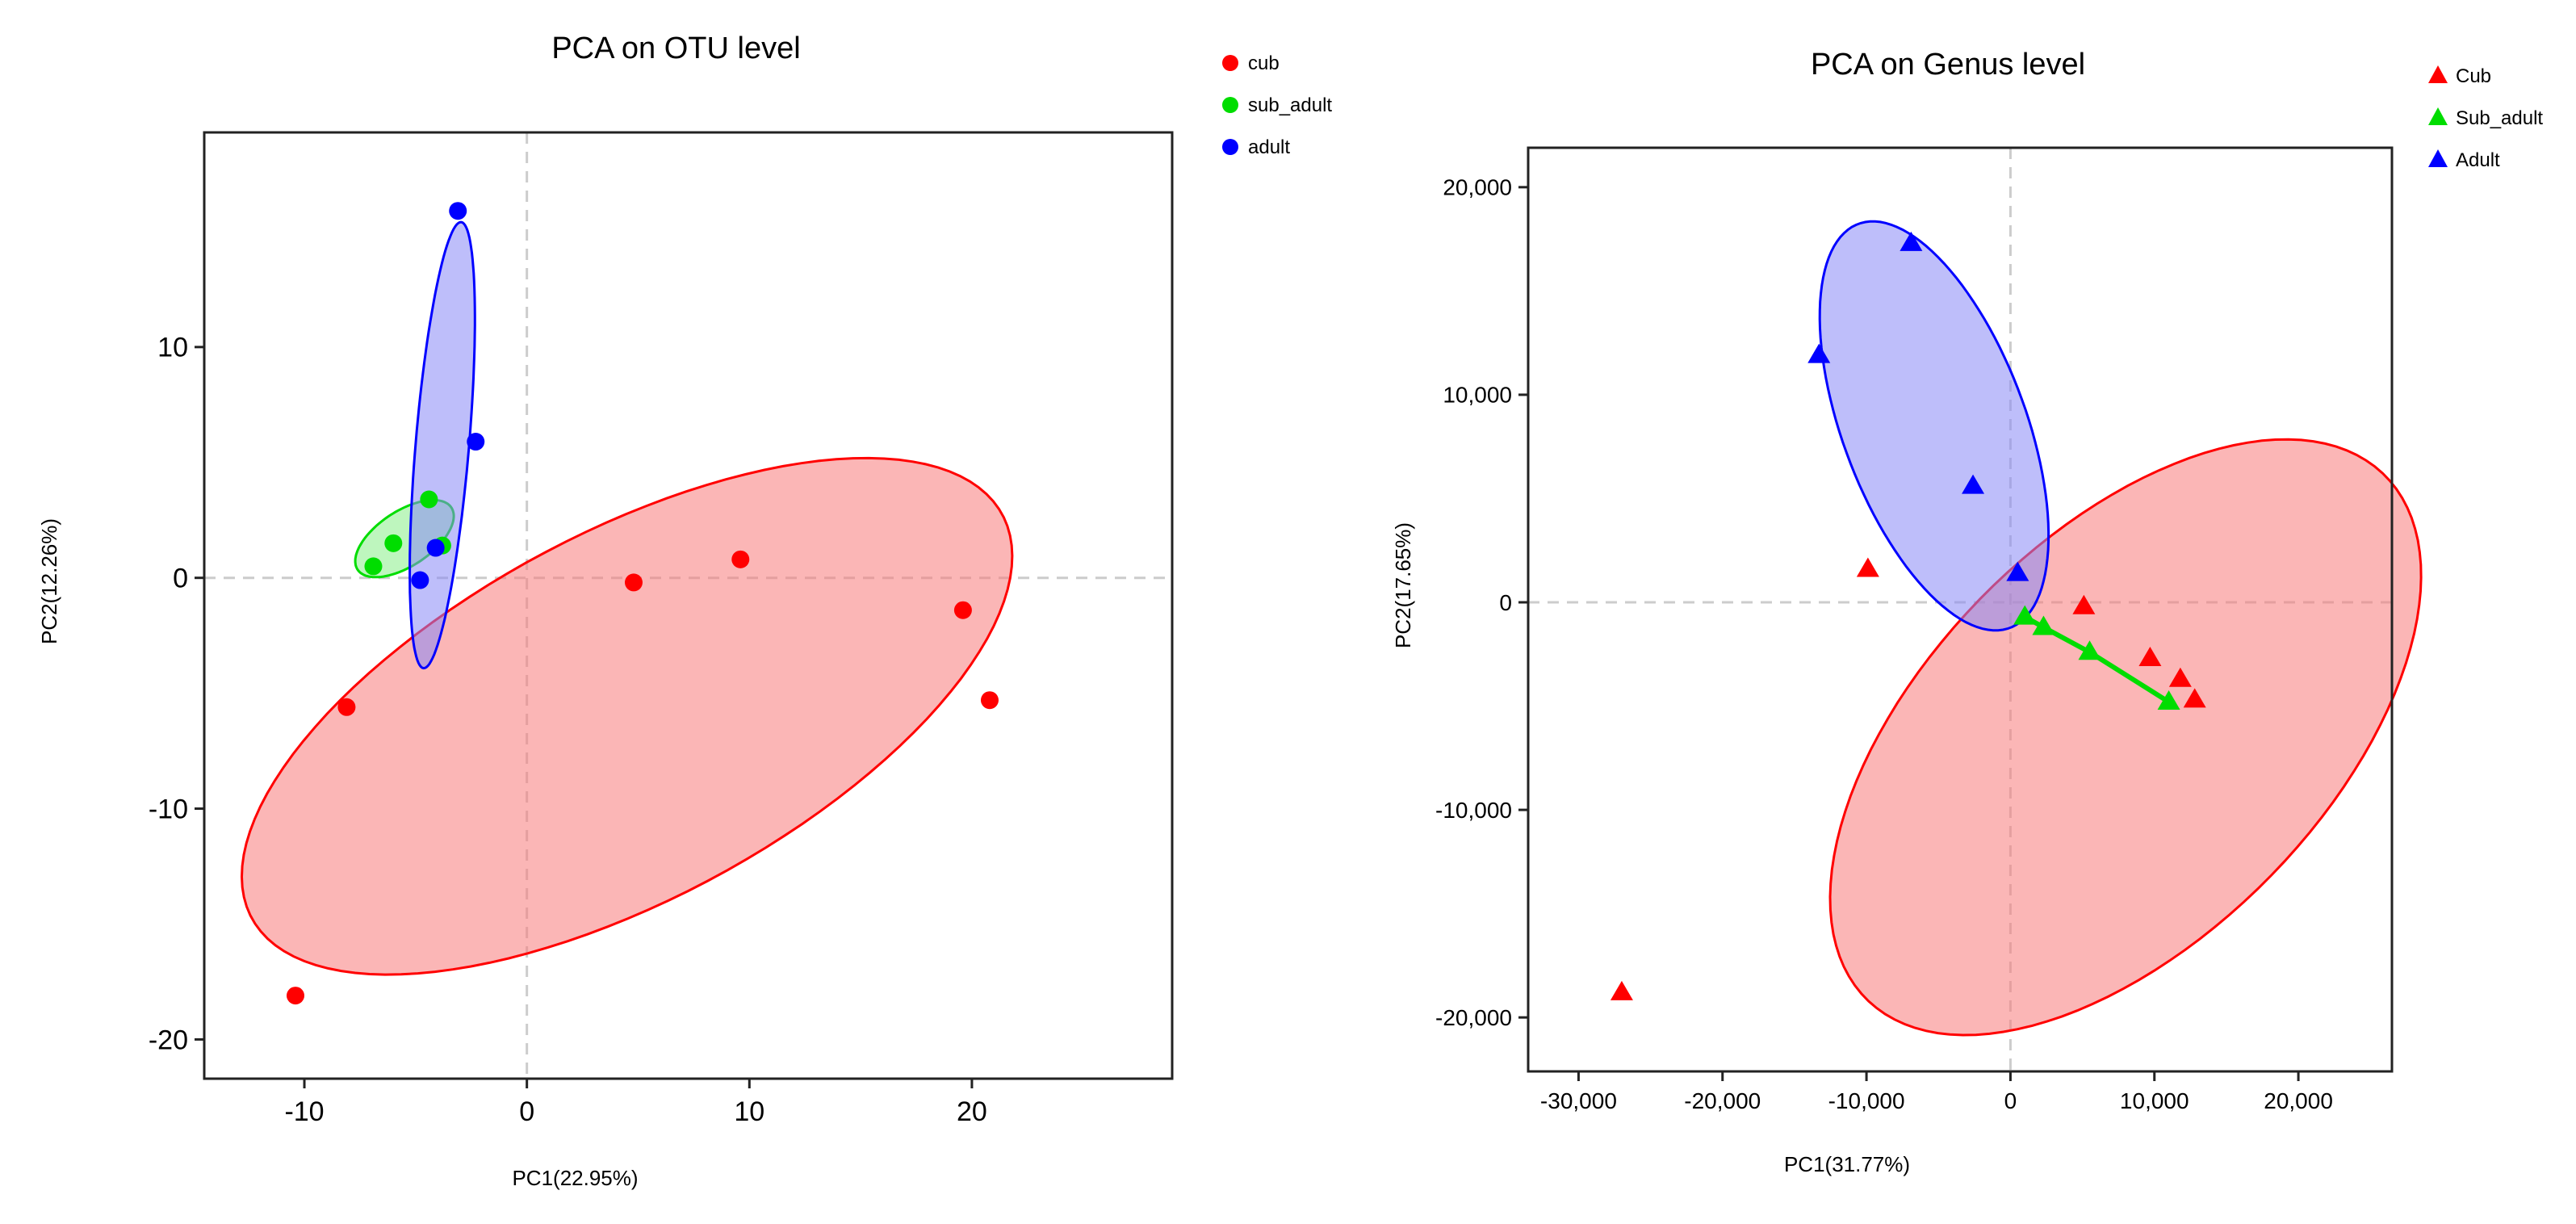 Image resolution: width=2576 pixels, height=1224 pixels. I want to click on legend-label-sub_adult: Sub_adult, so click(2499, 118).